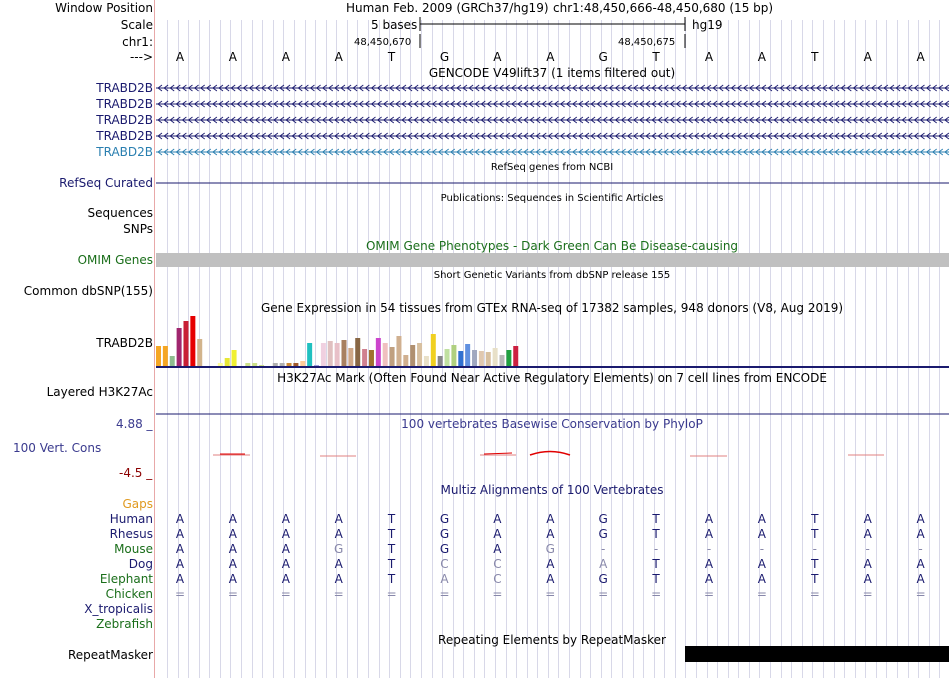 This screenshot has height=678, width=950. What do you see at coordinates (141, 57) in the screenshot?
I see `strand-arrow-label: --->` at bounding box center [141, 57].